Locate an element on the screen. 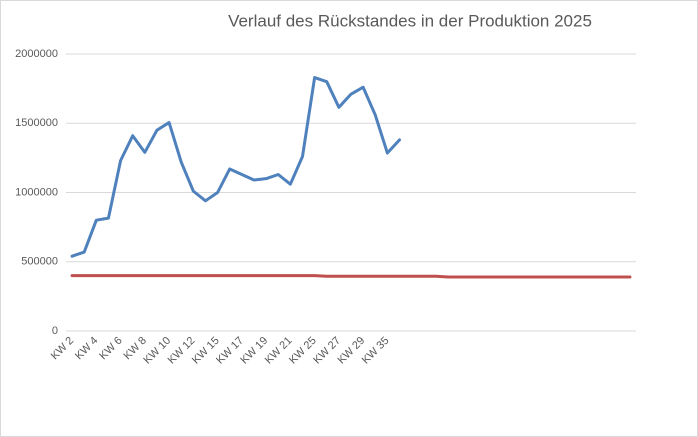 The image size is (698, 437). line-series is located at coordinates (351, 276).